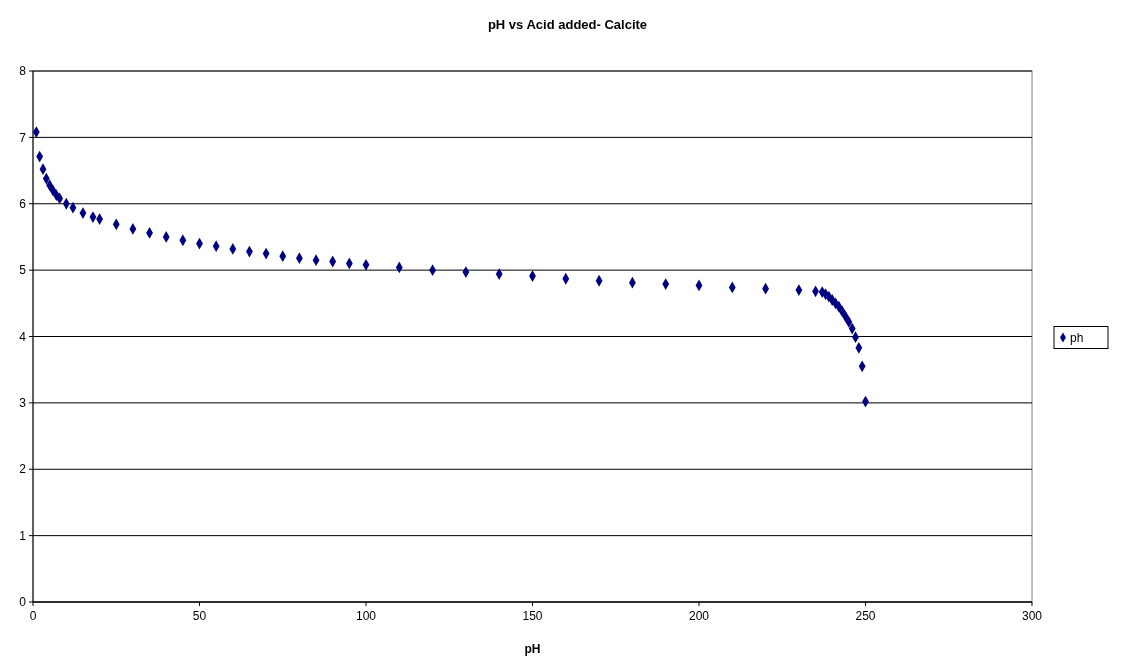  I want to click on x-tick-label: 100, so click(366, 616).